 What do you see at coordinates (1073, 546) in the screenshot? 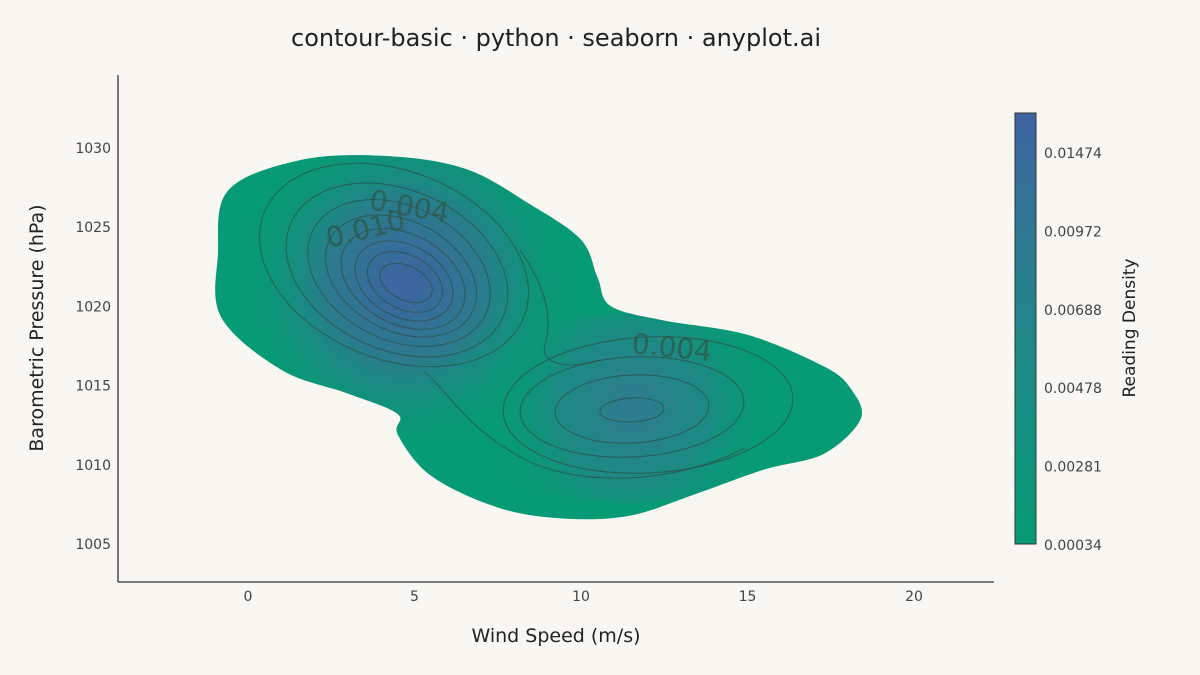
I see `colorbar-tick-label: 0.00034` at bounding box center [1073, 546].